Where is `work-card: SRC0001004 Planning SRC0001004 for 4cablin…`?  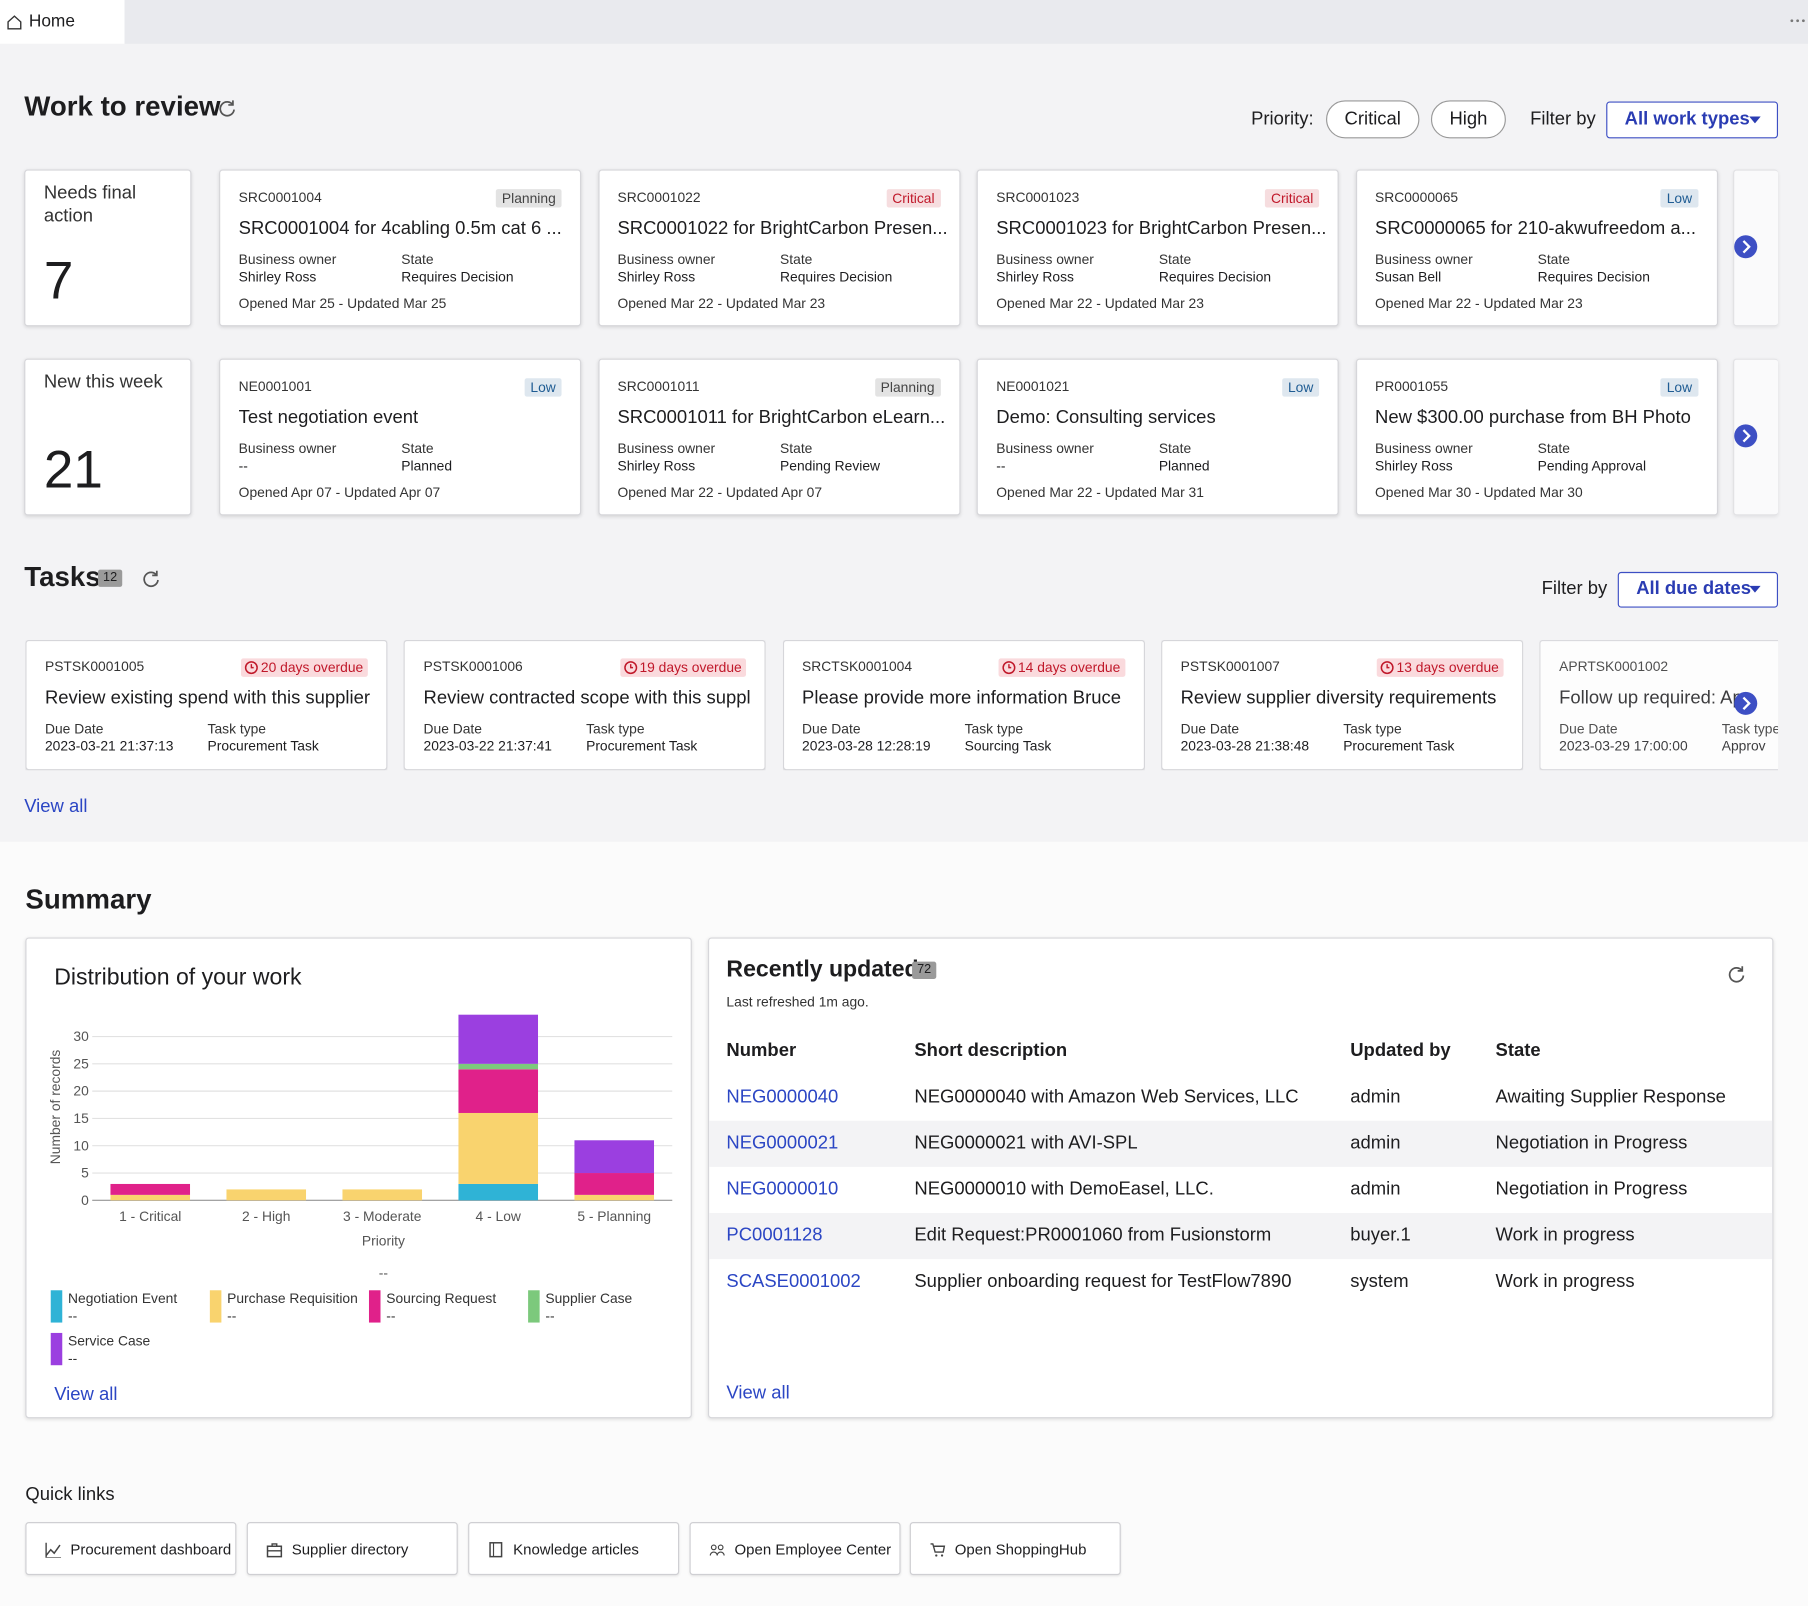
work-card: SRC0001004 Planning SRC0001004 for 4cablin… is located at coordinates (400, 248).